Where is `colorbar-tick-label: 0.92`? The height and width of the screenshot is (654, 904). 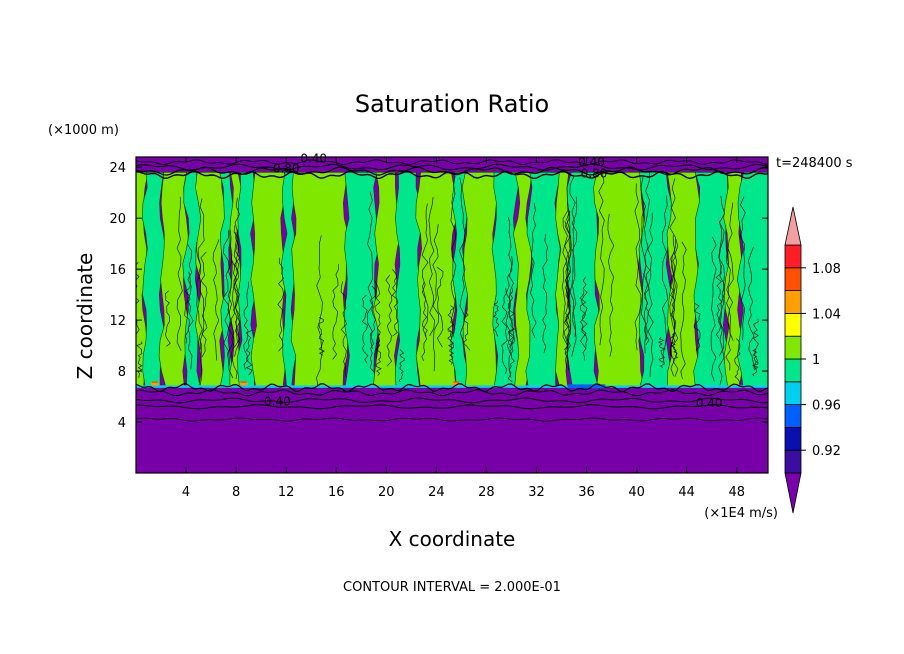
colorbar-tick-label: 0.92 is located at coordinates (826, 451).